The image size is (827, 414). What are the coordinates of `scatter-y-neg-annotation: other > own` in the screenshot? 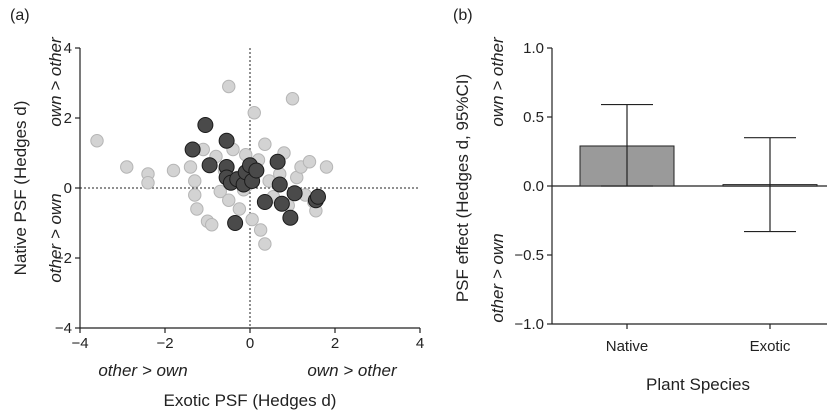 It's located at (55, 237).